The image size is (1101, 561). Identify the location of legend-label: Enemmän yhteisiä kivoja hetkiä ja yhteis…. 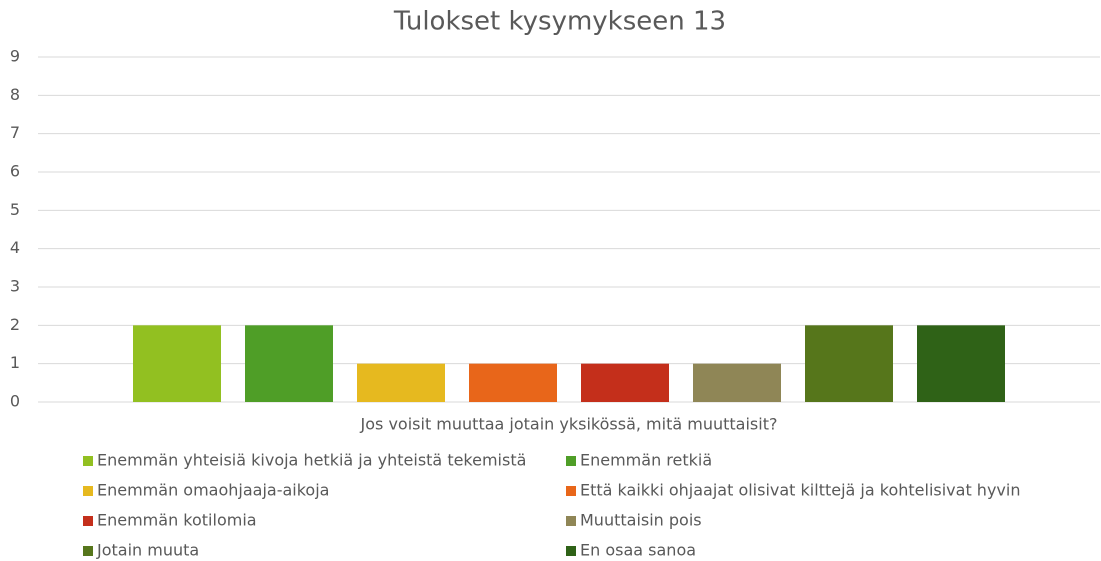
(311, 460).